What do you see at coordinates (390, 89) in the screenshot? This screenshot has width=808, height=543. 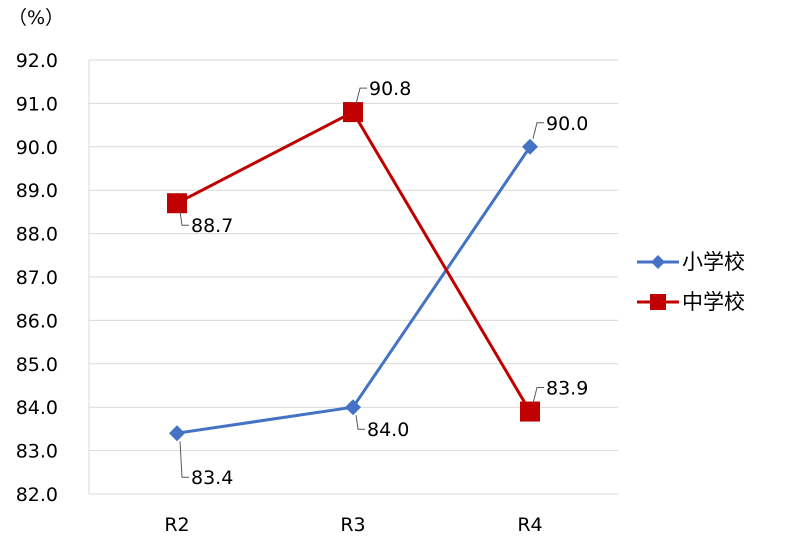 I see `data-label: 90.8` at bounding box center [390, 89].